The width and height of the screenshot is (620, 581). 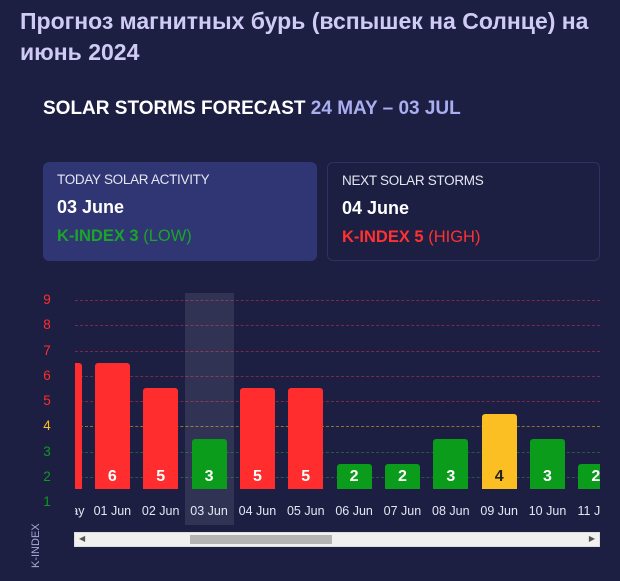 I want to click on bar-03-jun, so click(x=209, y=464).